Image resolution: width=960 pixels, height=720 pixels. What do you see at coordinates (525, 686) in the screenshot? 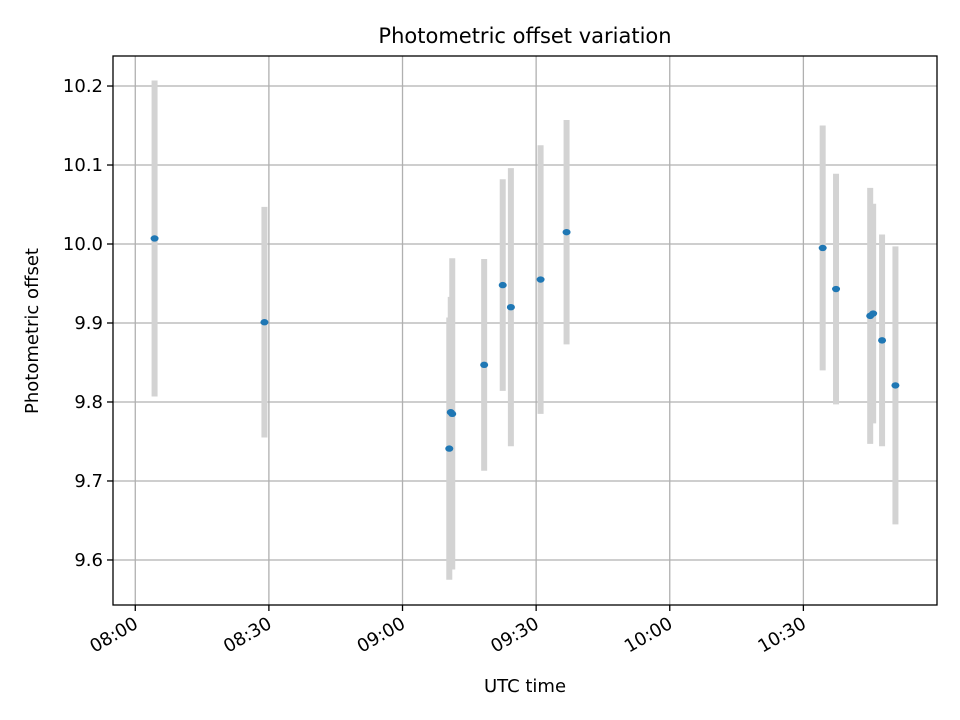
I see `x-axis-label: UTC time` at bounding box center [525, 686].